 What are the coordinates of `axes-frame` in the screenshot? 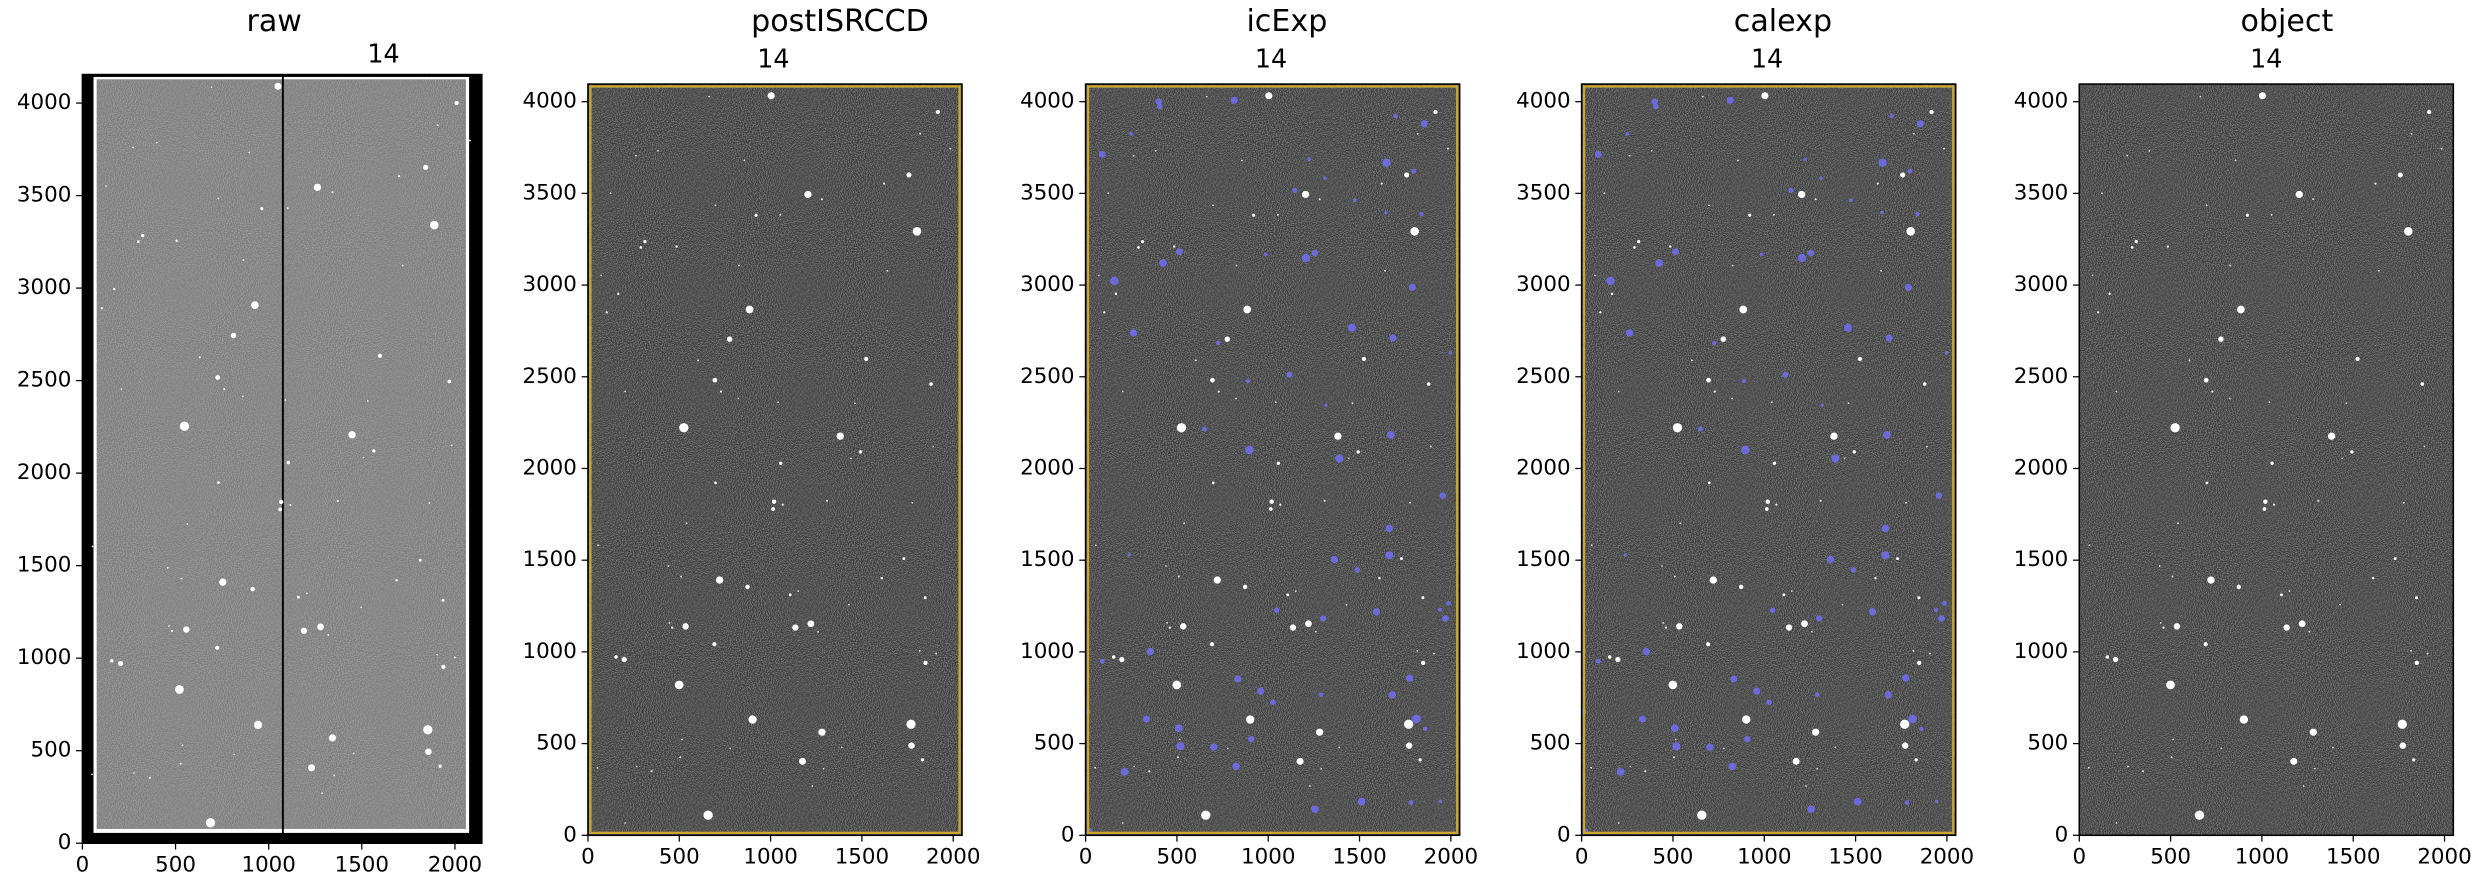 It's located at (1272, 460).